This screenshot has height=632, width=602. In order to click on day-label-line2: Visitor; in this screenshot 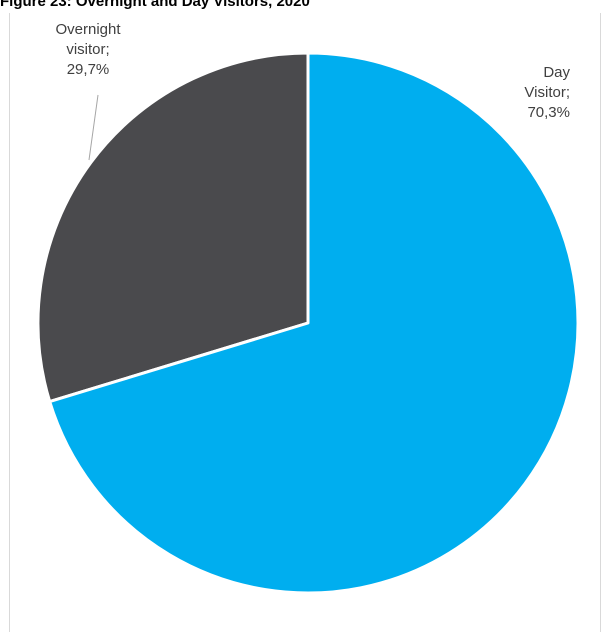, I will do `click(547, 92)`.